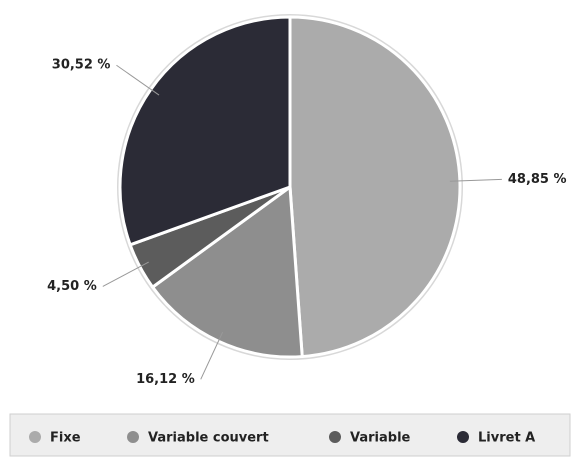 The width and height of the screenshot is (580, 462). I want to click on data-label: 30,52 %, so click(81, 65).